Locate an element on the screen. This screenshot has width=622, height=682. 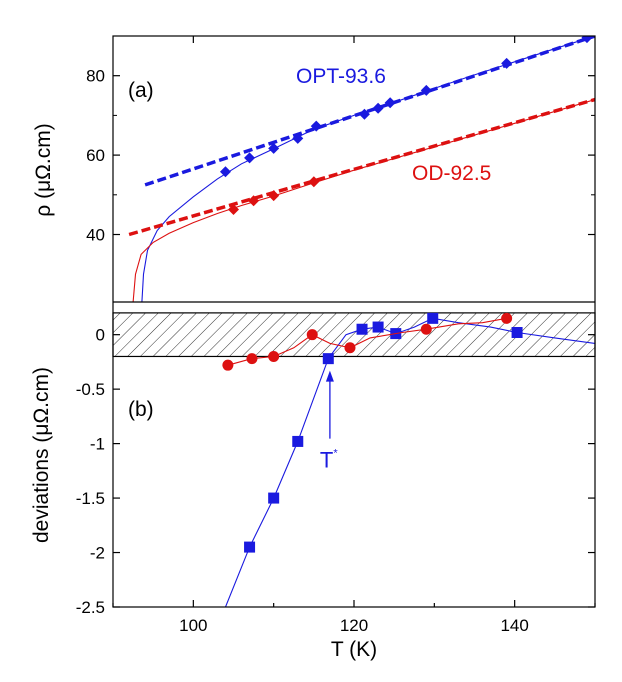
tstar-annotation: T* is located at coordinates (329, 460).